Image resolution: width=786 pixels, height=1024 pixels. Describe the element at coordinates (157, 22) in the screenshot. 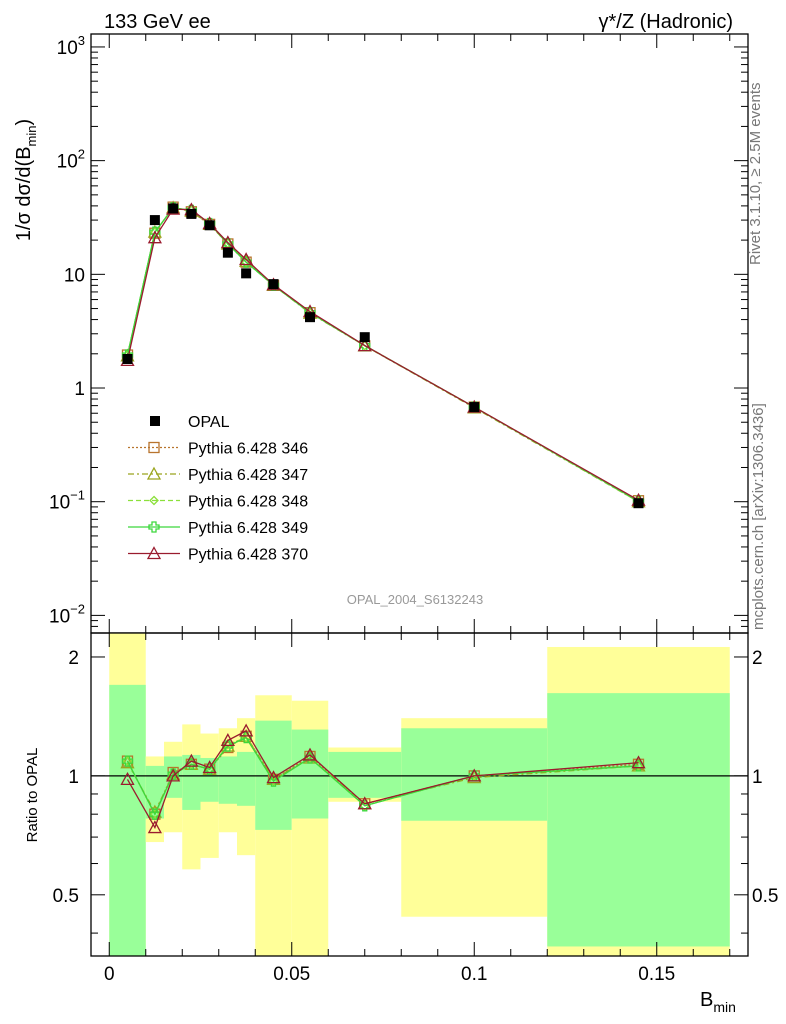

I see `chart-header-left: 133 GeV ee` at that location.